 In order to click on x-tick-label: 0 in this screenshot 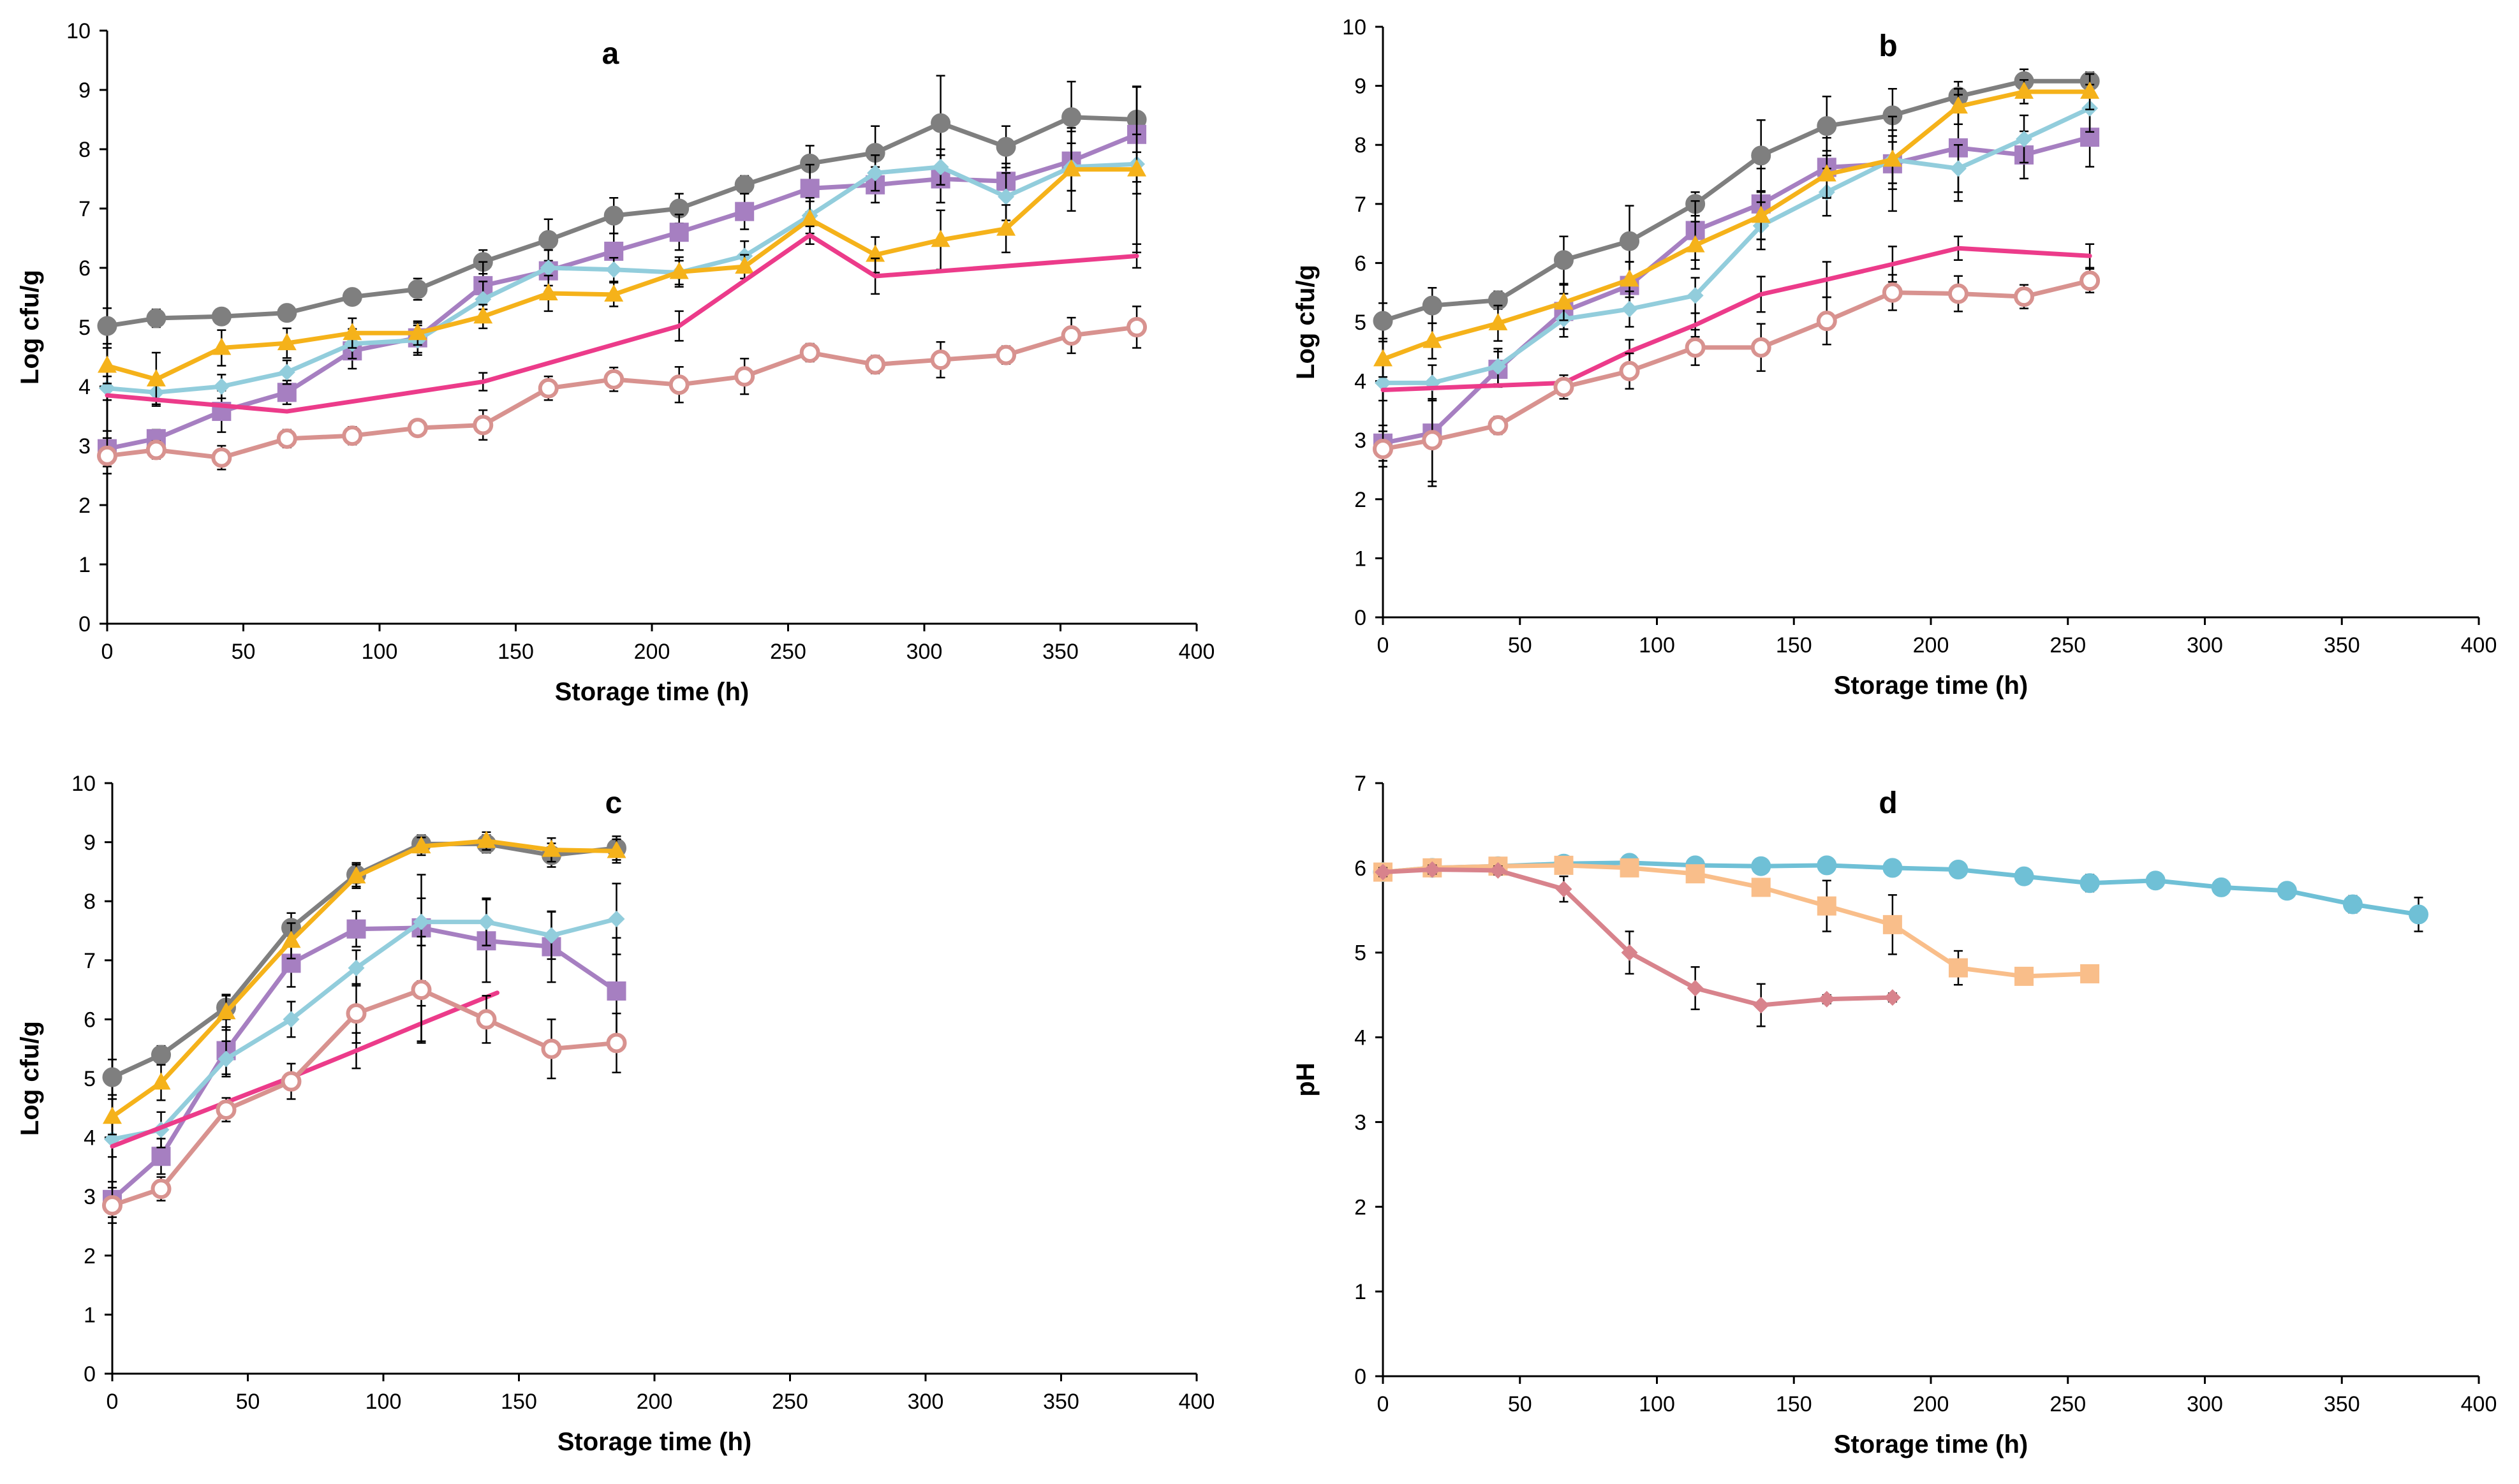, I will do `click(108, 652)`.